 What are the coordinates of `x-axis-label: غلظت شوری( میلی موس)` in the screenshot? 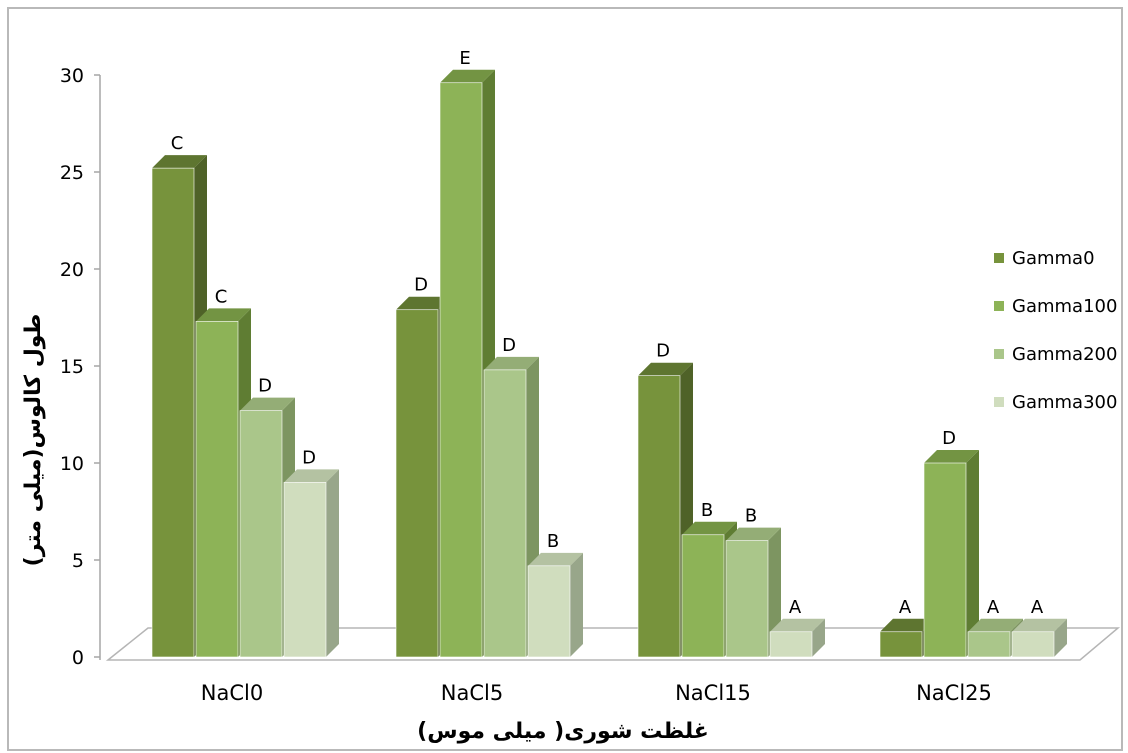 It's located at (563, 731).